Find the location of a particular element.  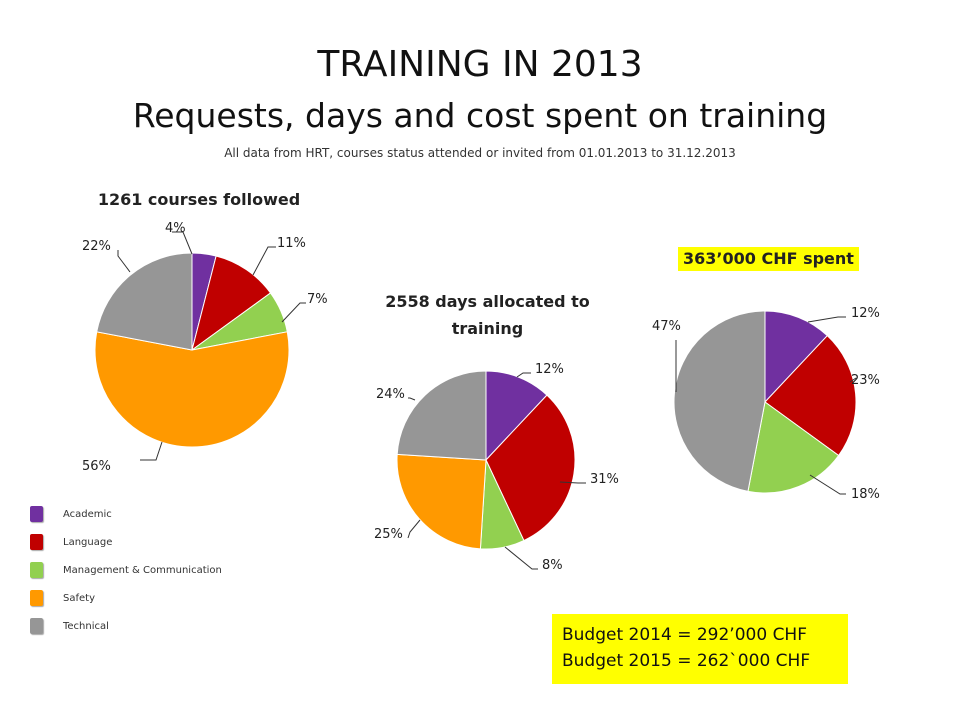

chart-title-days: 2558 days allocated to training is located at coordinates (487, 315).